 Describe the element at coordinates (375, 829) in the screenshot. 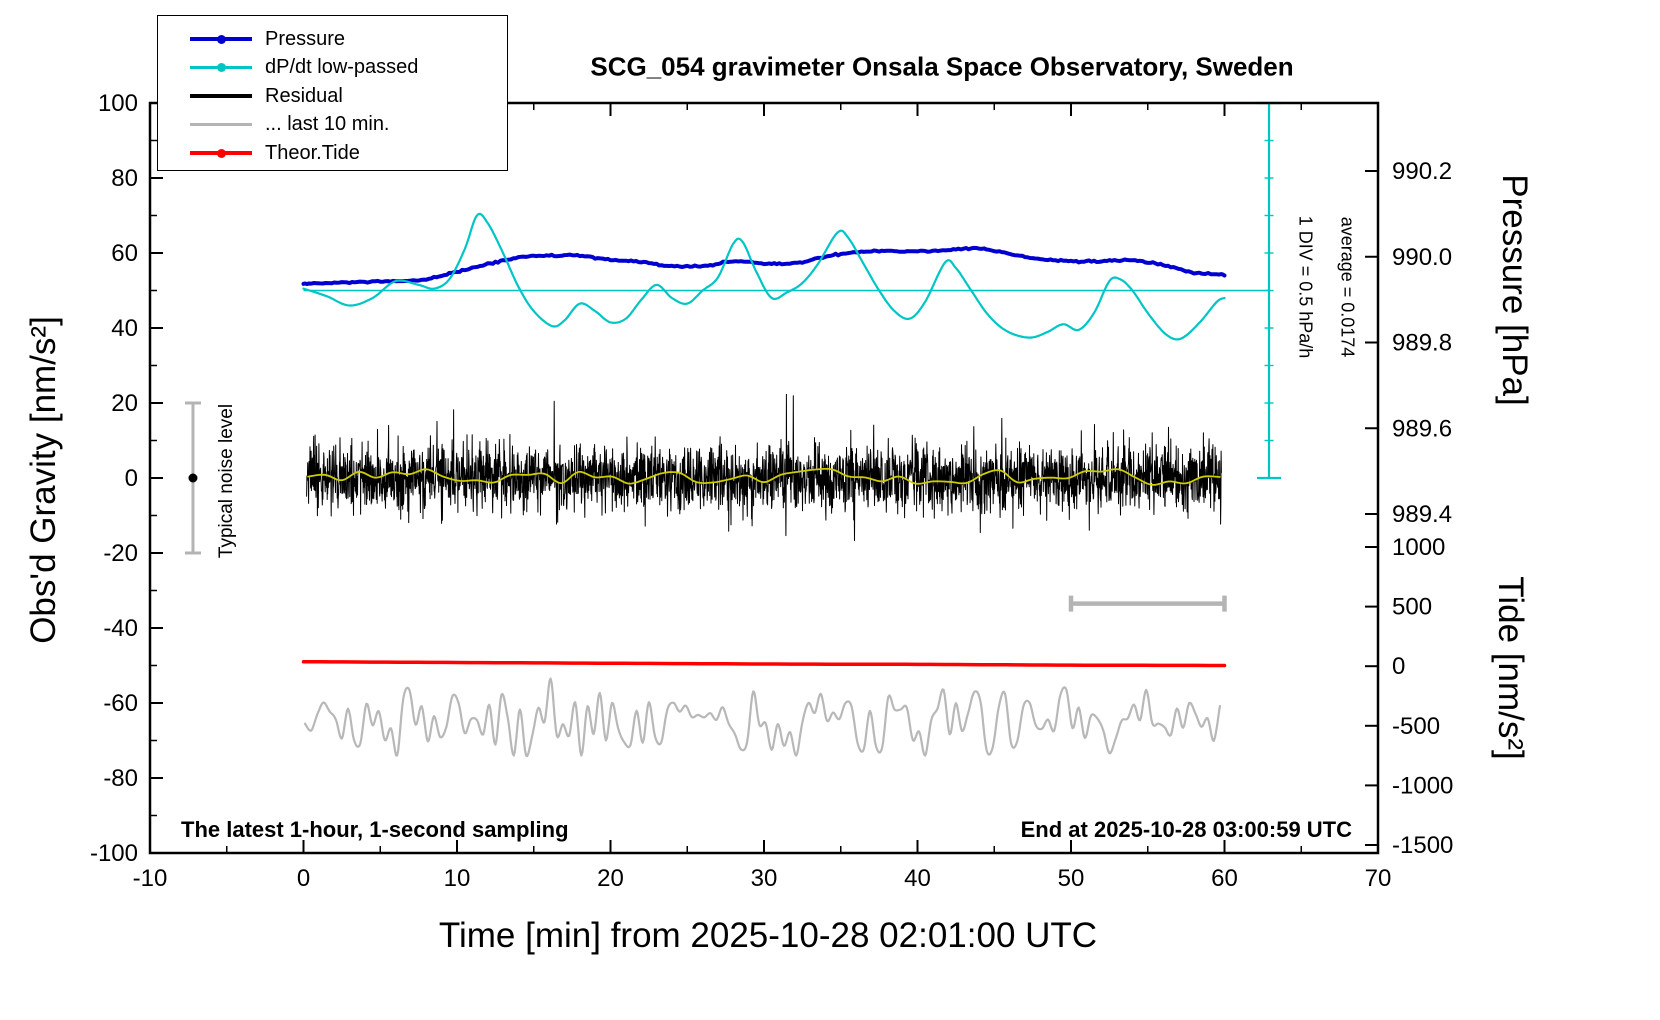

I see `sampling-note: The latest 1-hour, 1-second sampling` at that location.